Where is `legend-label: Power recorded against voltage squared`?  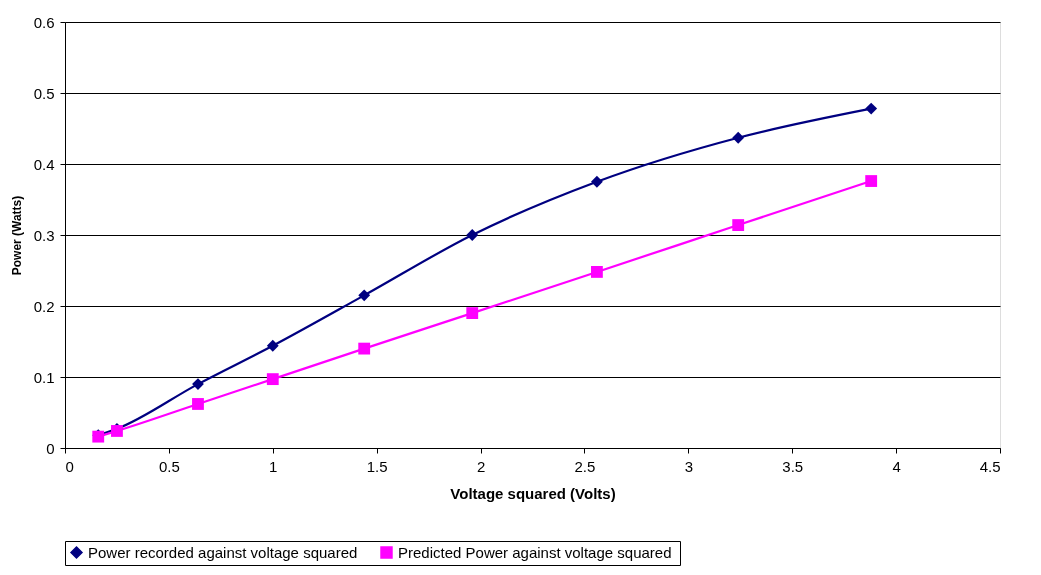 legend-label: Power recorded against voltage squared is located at coordinates (223, 552).